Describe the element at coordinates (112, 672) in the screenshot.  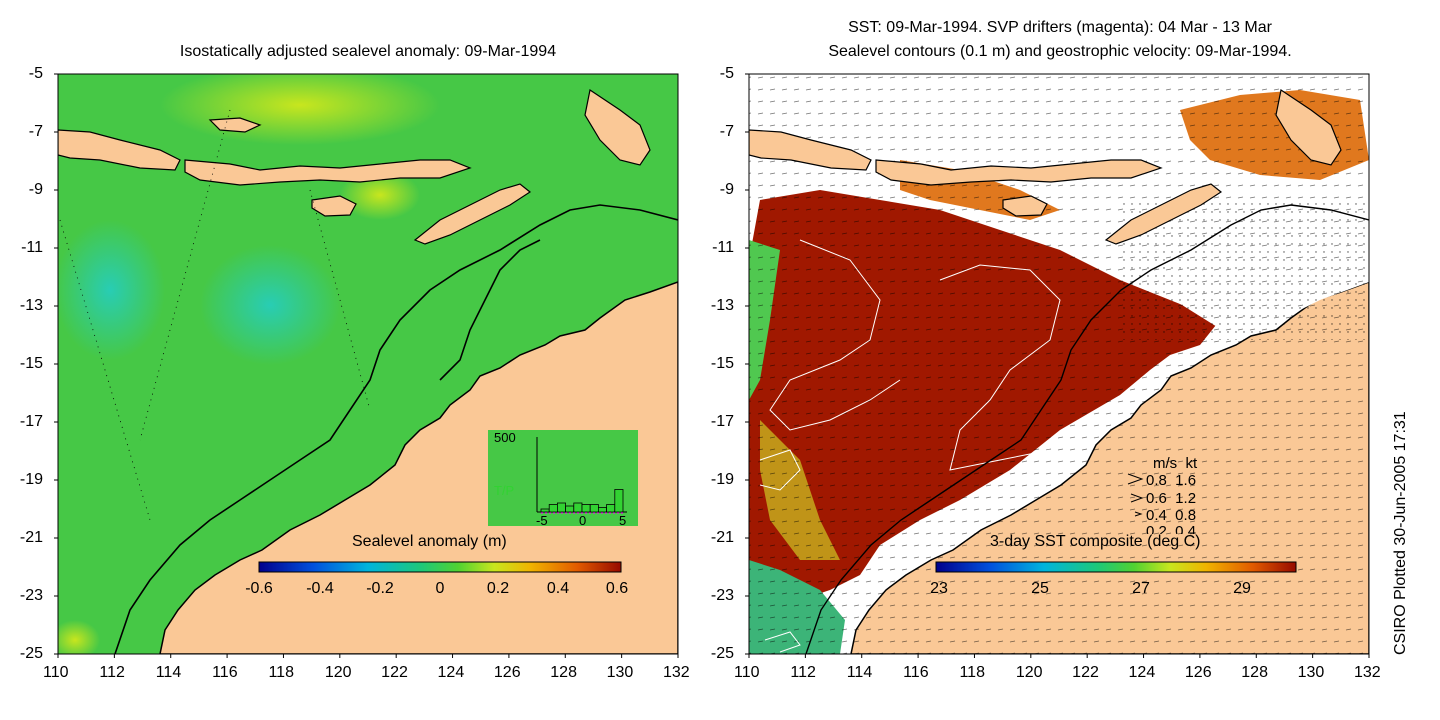
I see `x-tick-label: 112` at that location.